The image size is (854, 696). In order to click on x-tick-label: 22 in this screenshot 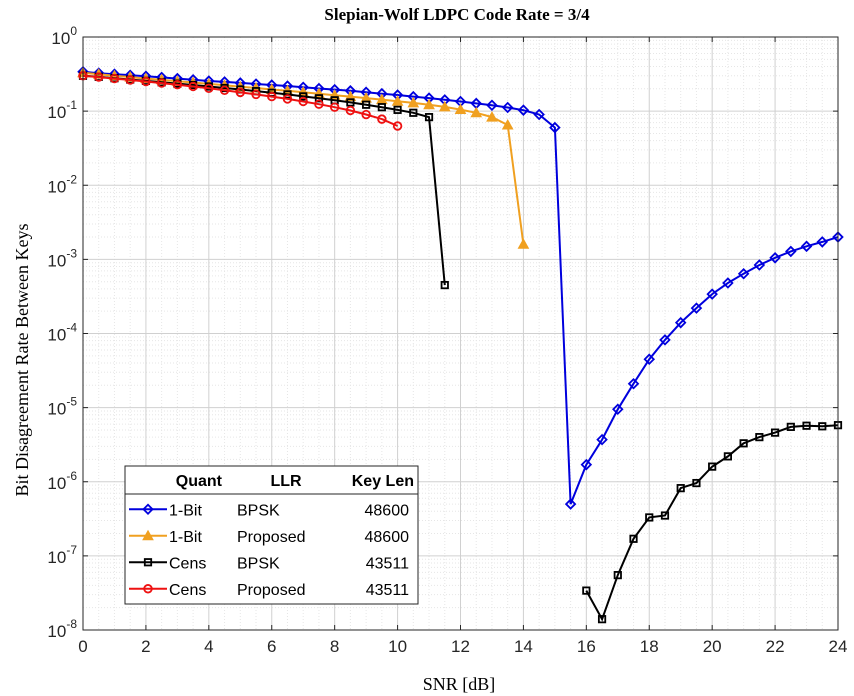, I will do `click(775, 646)`.